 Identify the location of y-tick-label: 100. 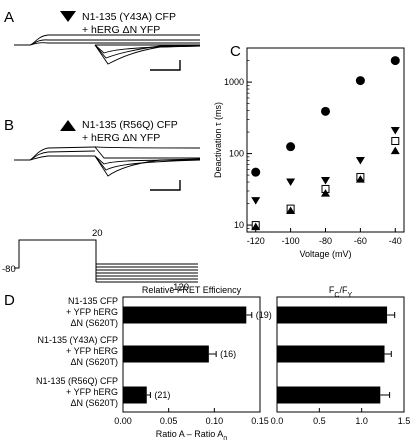
(236, 154).